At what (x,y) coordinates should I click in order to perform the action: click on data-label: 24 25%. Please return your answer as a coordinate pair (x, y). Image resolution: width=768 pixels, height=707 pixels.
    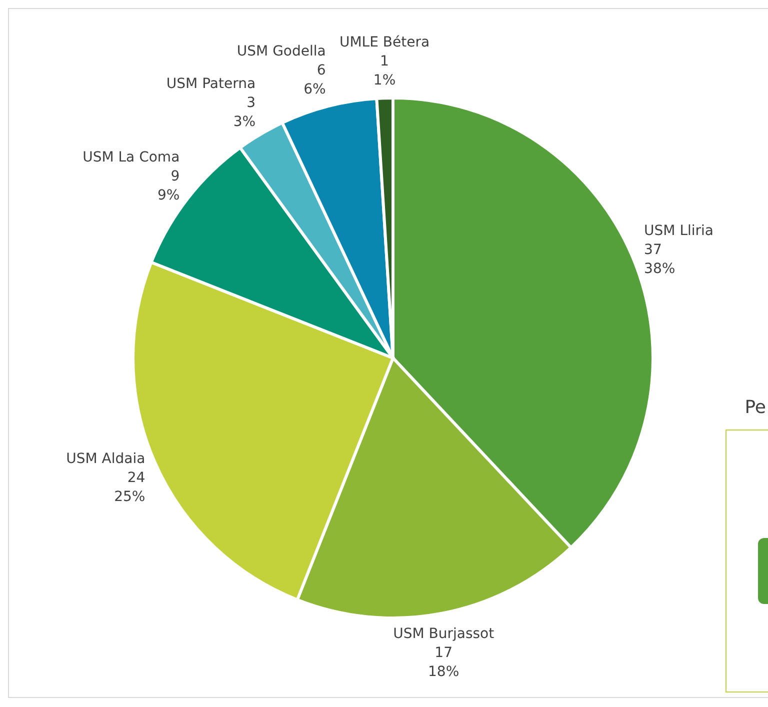
    Looking at the image, I should click on (130, 488).